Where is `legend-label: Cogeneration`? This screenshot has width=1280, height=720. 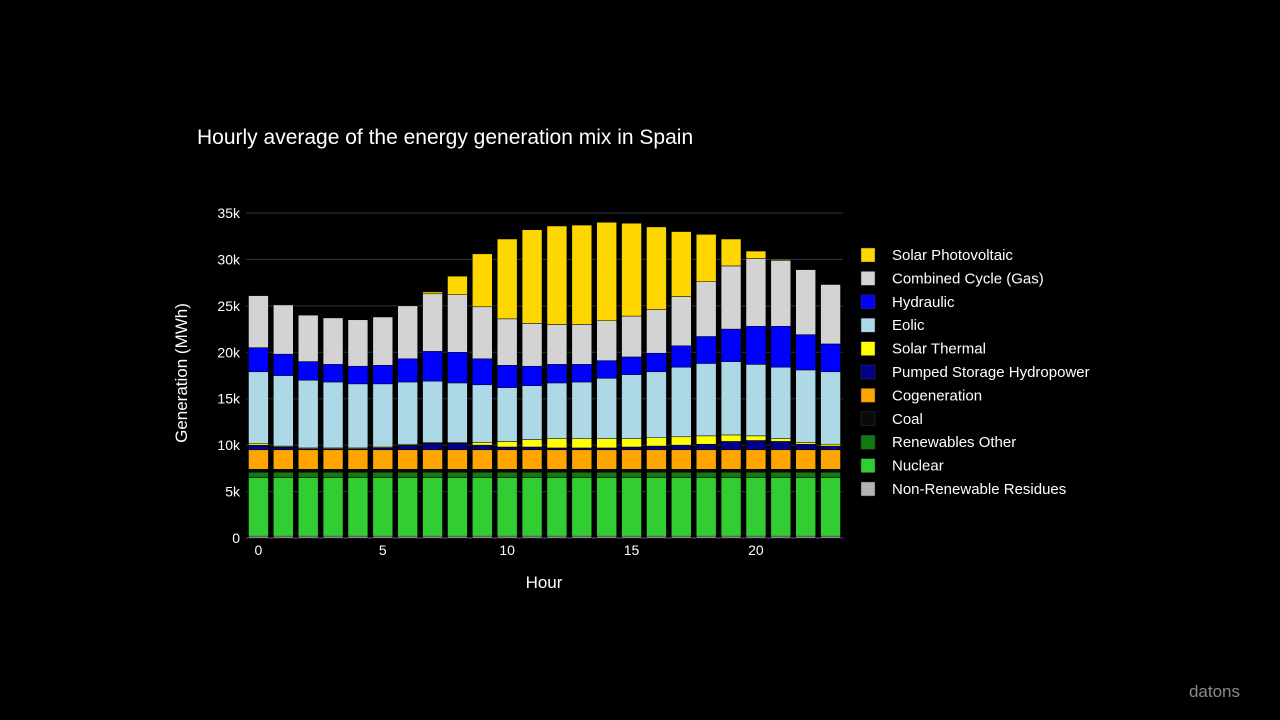
legend-label: Cogeneration is located at coordinates (937, 395).